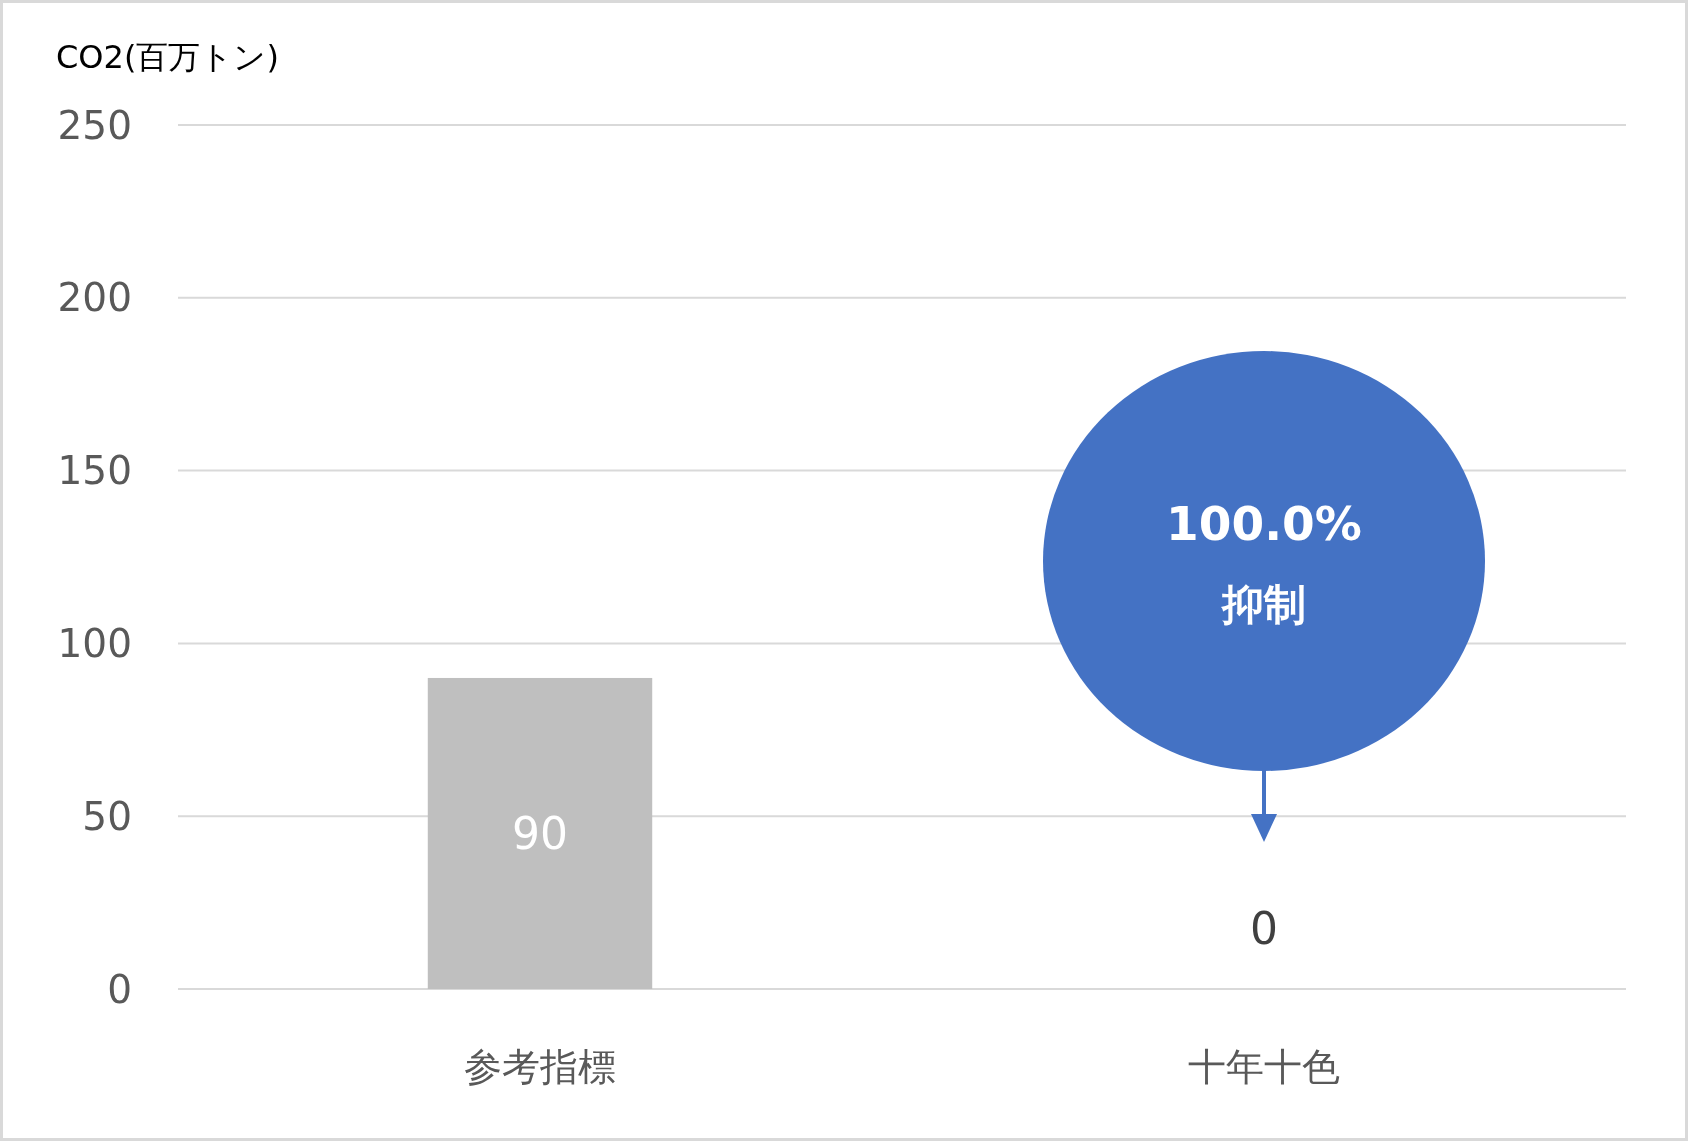 This screenshot has width=1688, height=1141. I want to click on y-tick-label: 100, so click(94, 643).